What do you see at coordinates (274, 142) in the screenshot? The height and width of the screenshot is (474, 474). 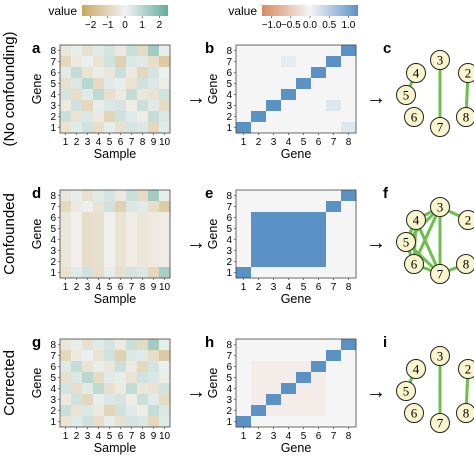 I see `x-tick-label: 3` at bounding box center [274, 142].